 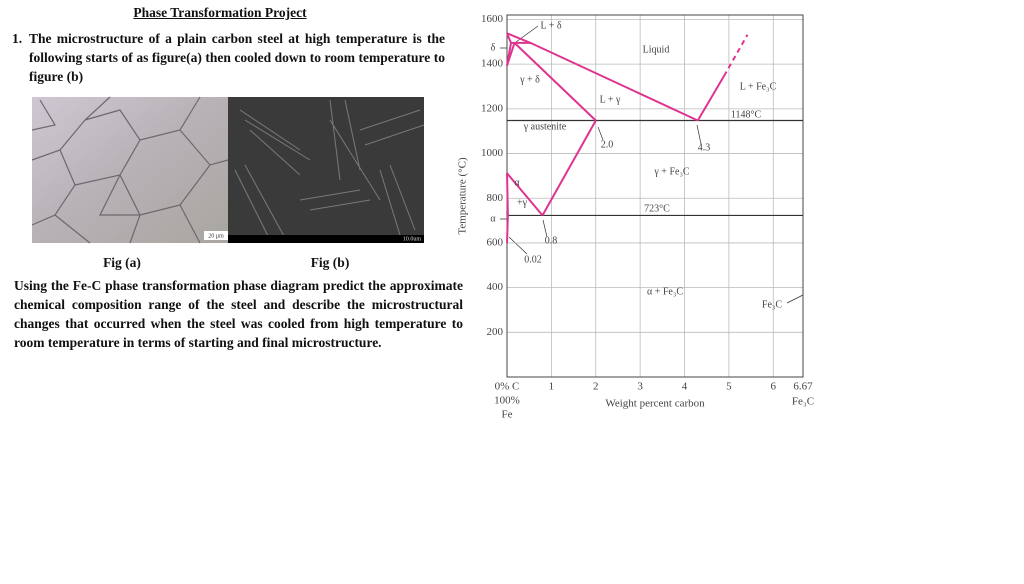 What do you see at coordinates (522, 202) in the screenshot?
I see `region-label: +γ` at bounding box center [522, 202].